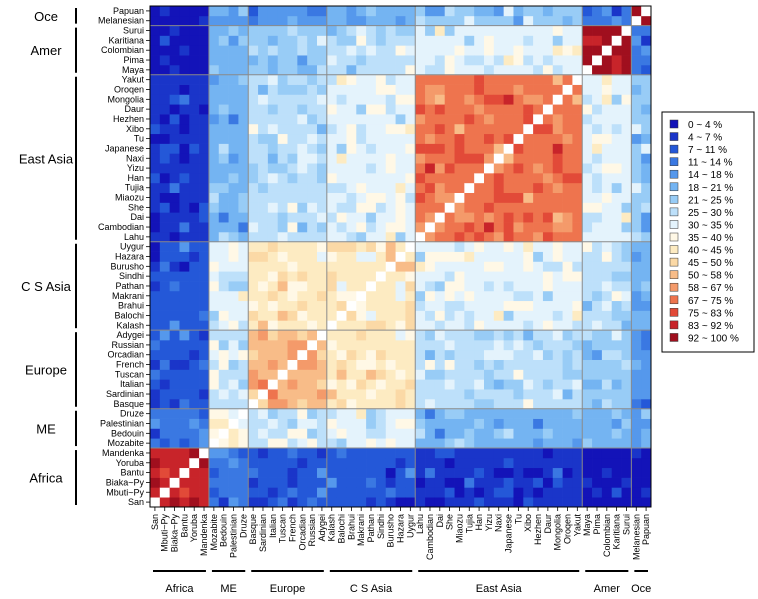 This screenshot has height=599, width=758. Describe the element at coordinates (253, 529) in the screenshot. I see `x-tick-label: Basque` at that location.